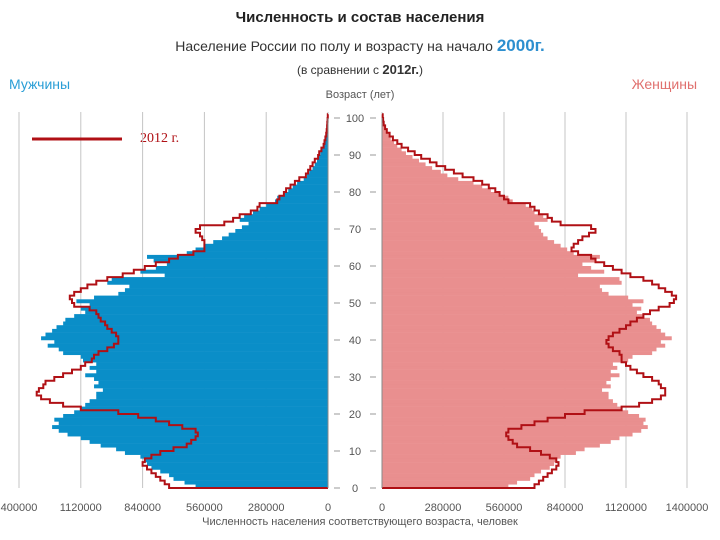  I want to click on age-tick-50: 50, so click(355, 304).